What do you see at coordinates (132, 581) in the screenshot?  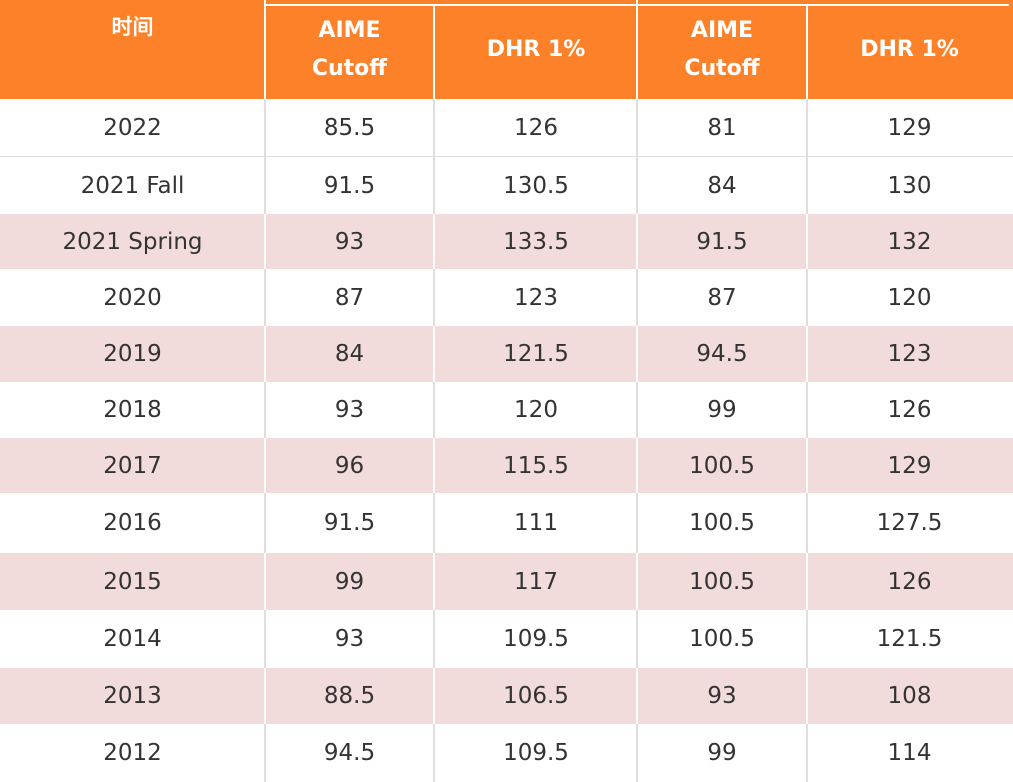 I see `table-cell-year: 2015` at bounding box center [132, 581].